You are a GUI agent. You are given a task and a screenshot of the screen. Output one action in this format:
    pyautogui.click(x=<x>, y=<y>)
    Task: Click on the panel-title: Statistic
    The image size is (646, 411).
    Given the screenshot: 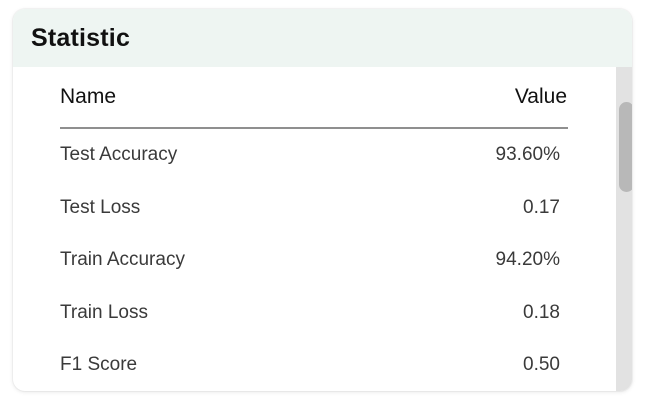 What is the action you would take?
    pyautogui.click(x=81, y=37)
    